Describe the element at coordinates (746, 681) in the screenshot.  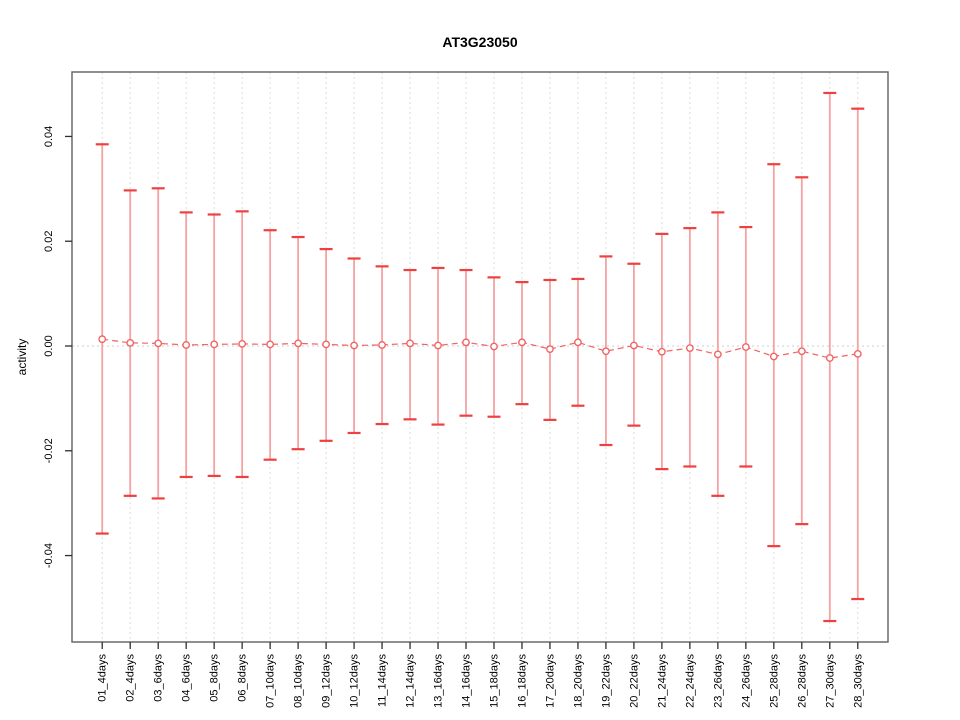
I see `x-tick-label: 24_26days` at that location.